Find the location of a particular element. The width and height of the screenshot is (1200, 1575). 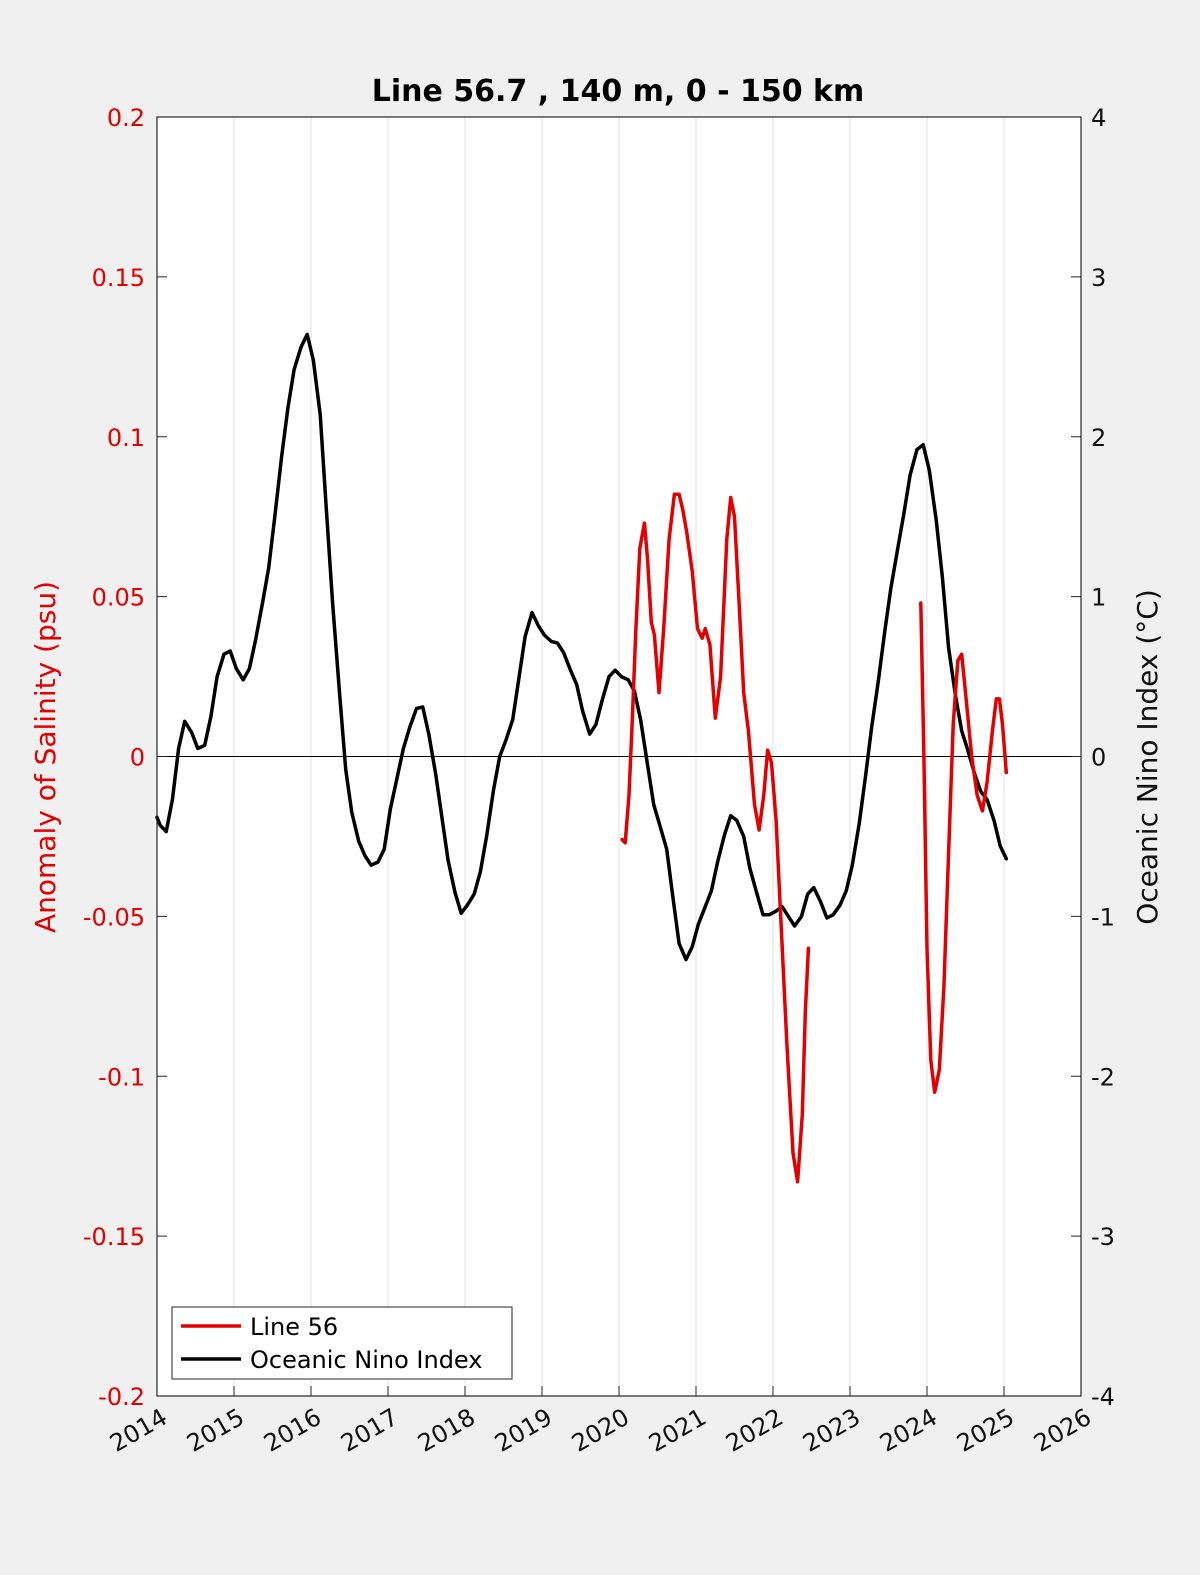

left-tick-label: -0.1 is located at coordinates (121, 1077).